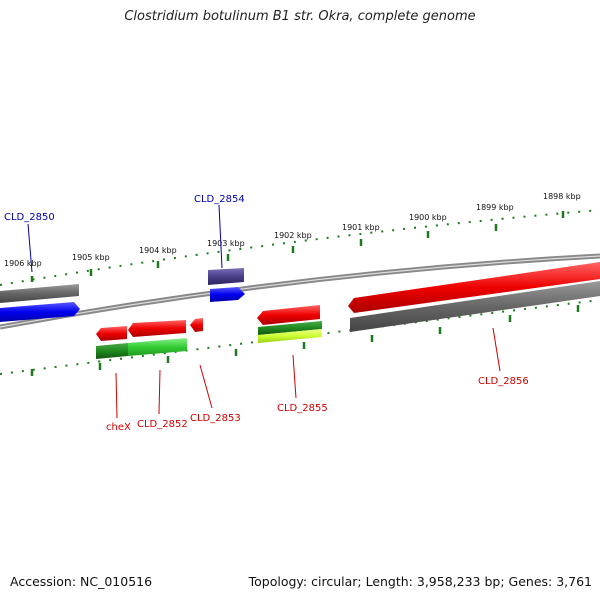 Image resolution: width=600 pixels, height=600 pixels. I want to click on gene-label-cld-2850: CLD_2850, so click(29, 217).